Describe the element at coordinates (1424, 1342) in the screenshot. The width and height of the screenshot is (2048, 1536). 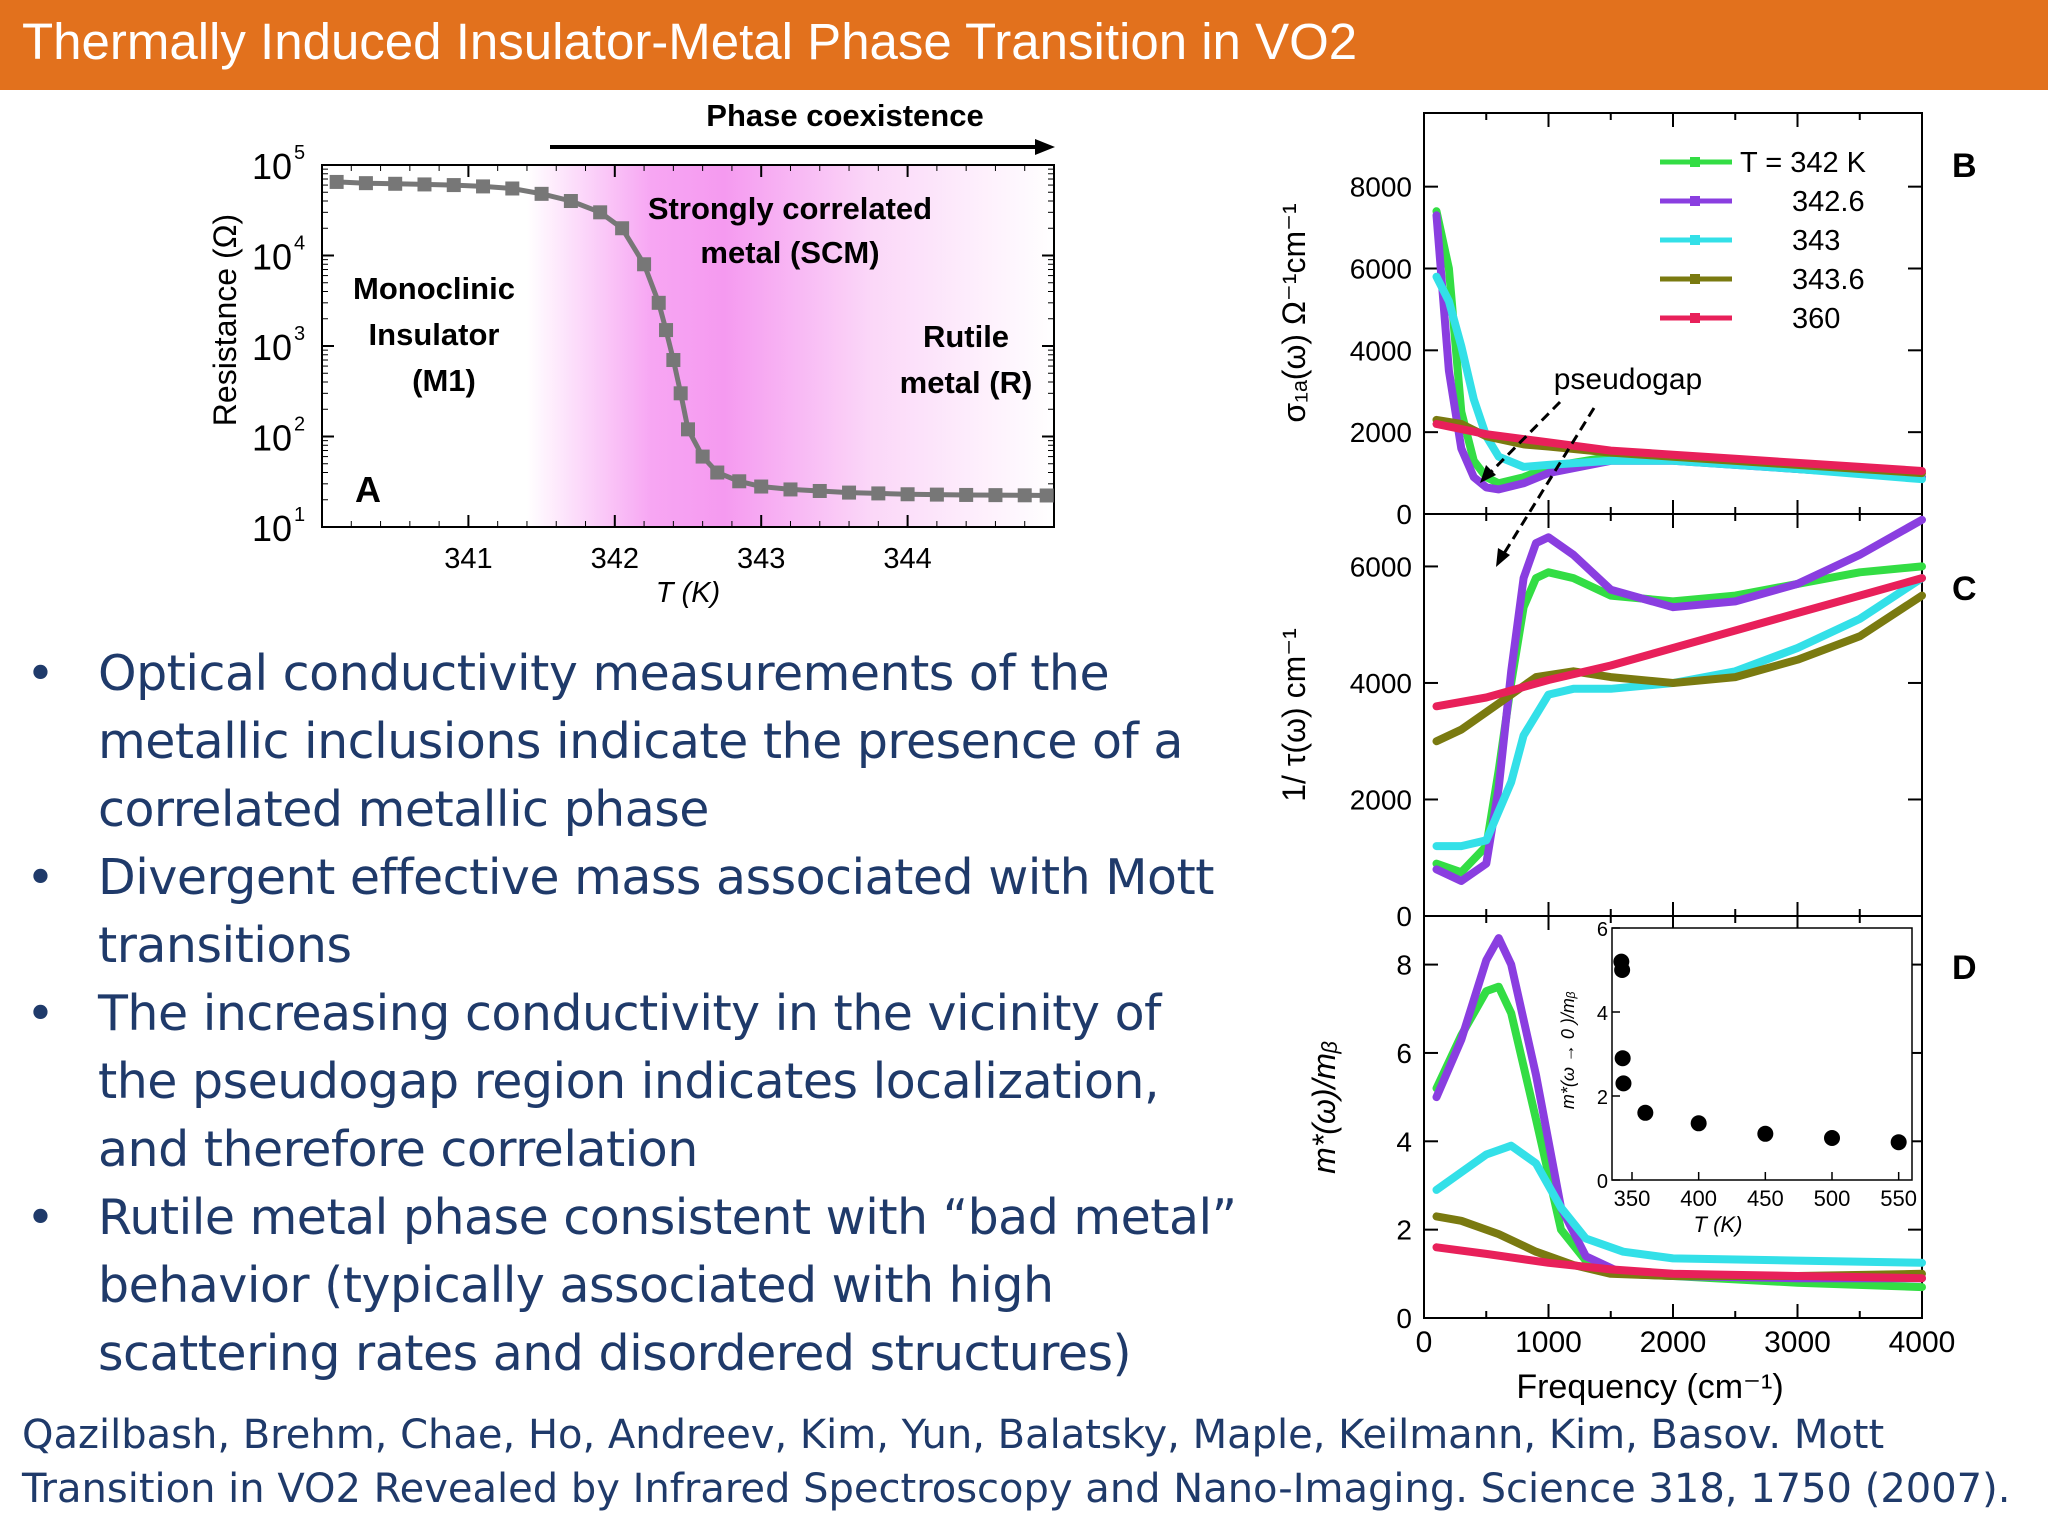
I see `d-x-tick-label: 0` at that location.